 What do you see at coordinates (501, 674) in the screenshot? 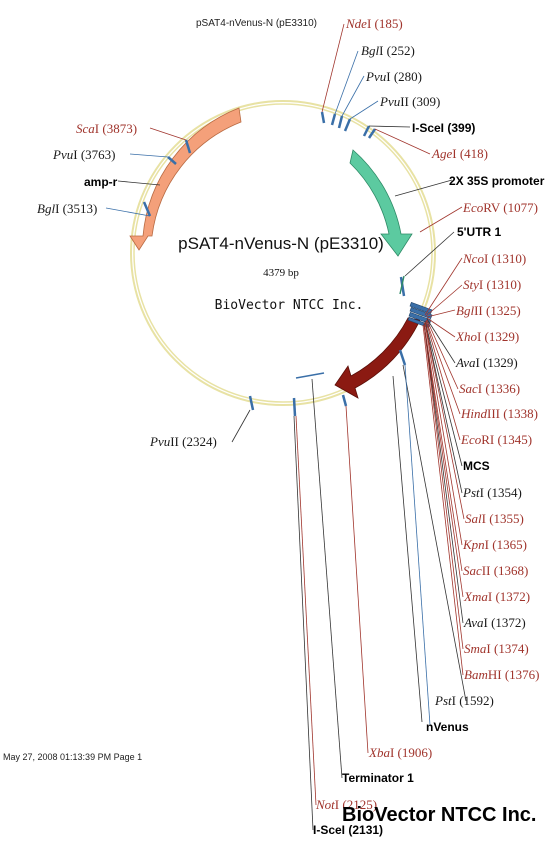
I see `site-label-bamhi: BamHI (1376)` at bounding box center [501, 674].